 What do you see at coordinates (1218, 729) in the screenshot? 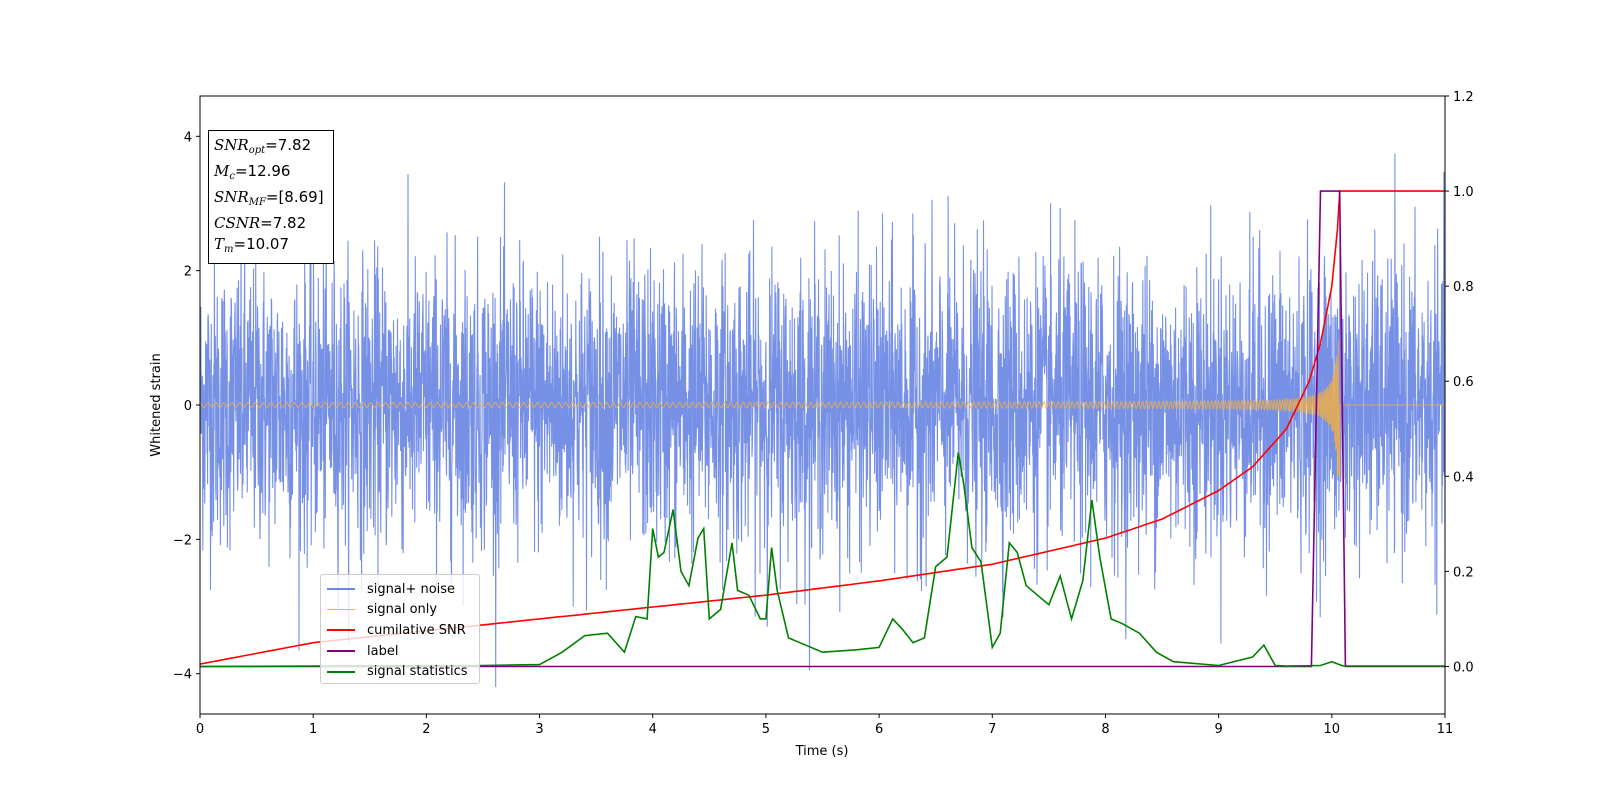
I see `x-tick-label: 9` at bounding box center [1218, 729].